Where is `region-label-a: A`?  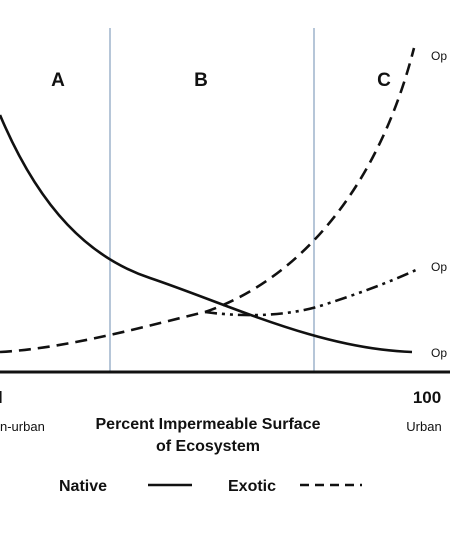
region-label-a: A is located at coordinates (58, 80).